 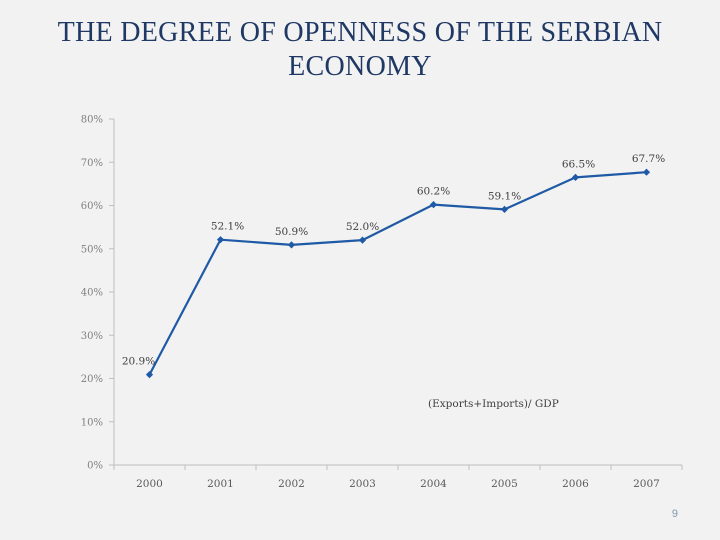 I want to click on y-tick-label: 0%, so click(x=95, y=466).